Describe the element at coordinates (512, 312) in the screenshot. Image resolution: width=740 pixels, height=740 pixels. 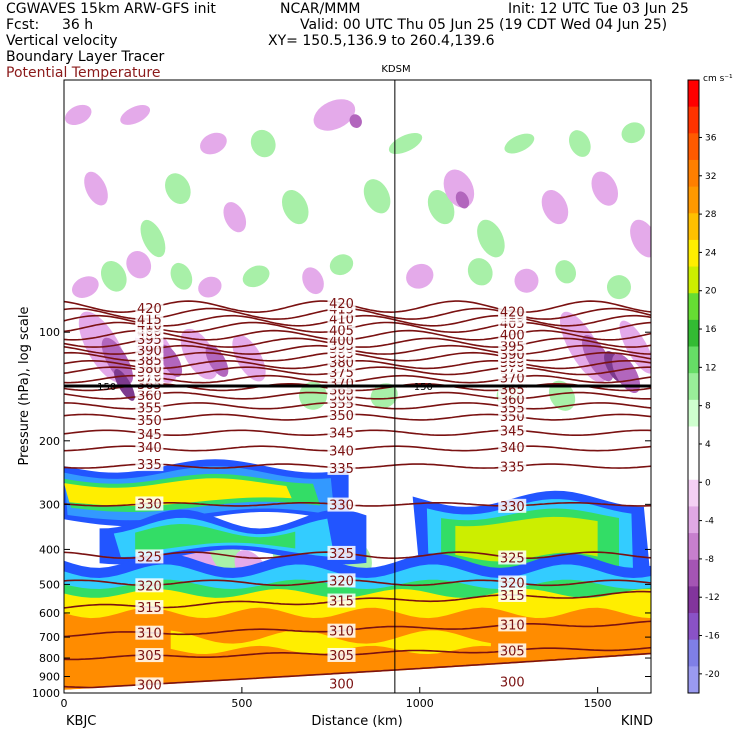
I see `theta-contour-label: 420` at that location.